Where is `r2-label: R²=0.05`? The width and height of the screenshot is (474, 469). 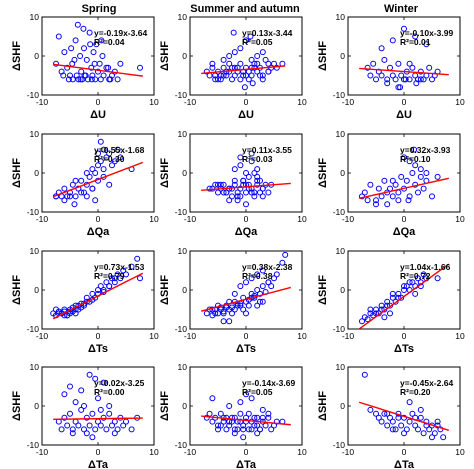 r2-label: R²=0.05 is located at coordinates (257, 392).